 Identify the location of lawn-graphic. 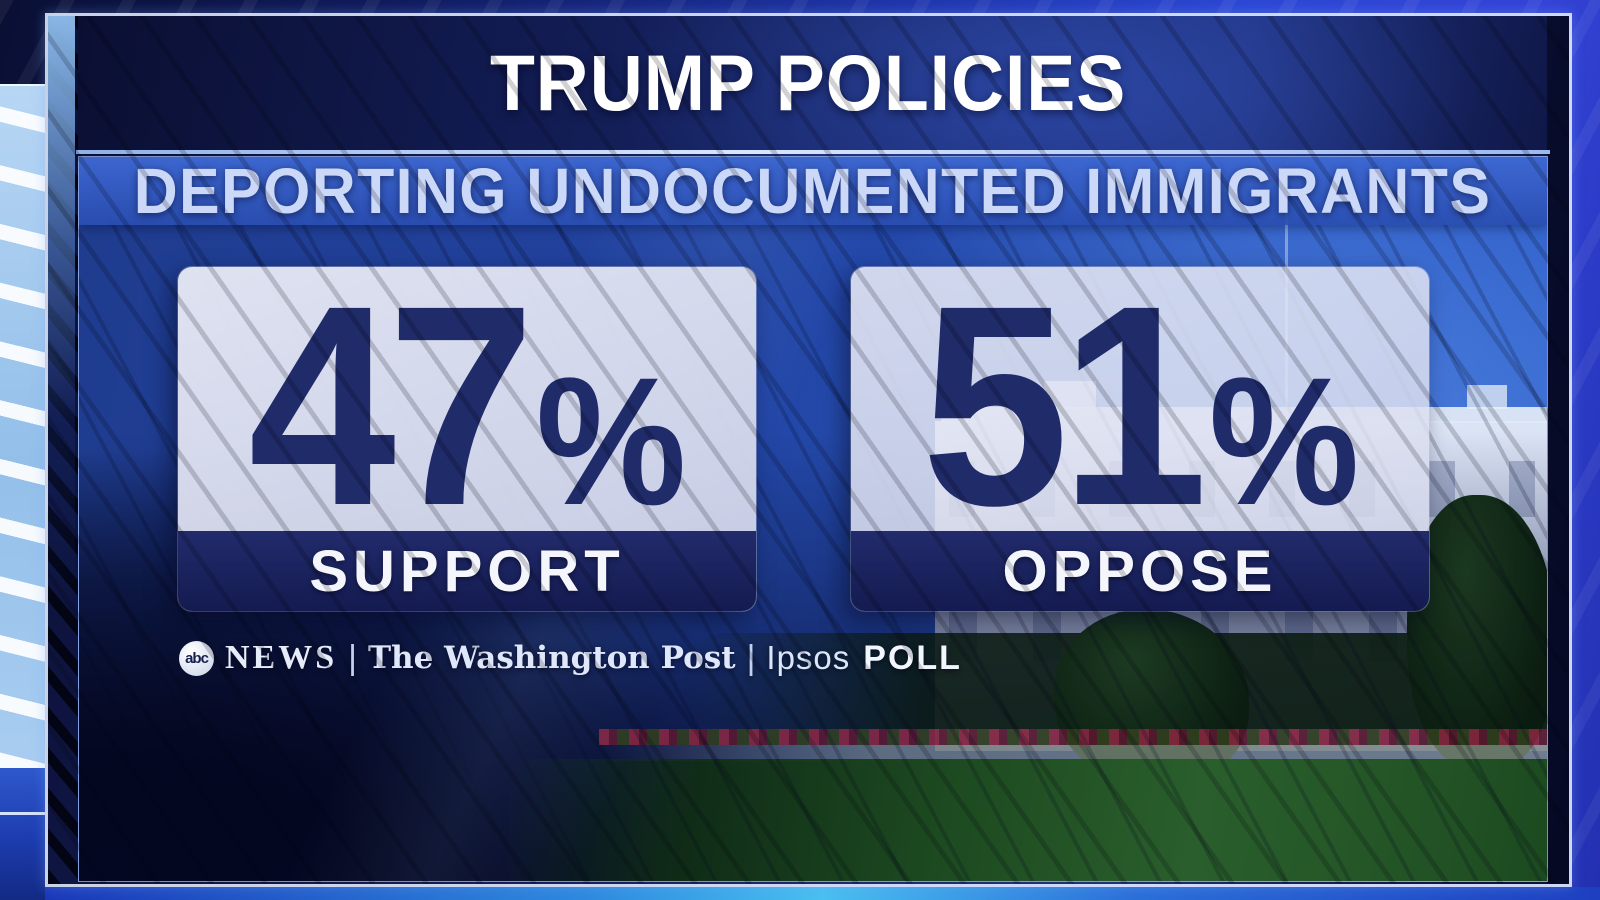
(1028, 820).